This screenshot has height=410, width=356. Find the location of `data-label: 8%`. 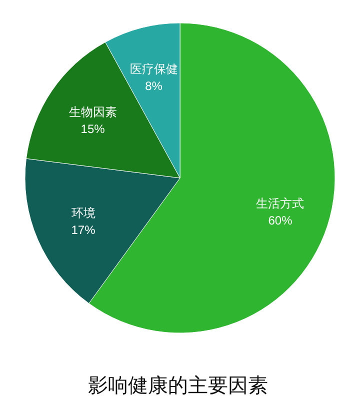

data-label: 8% is located at coordinates (154, 85).